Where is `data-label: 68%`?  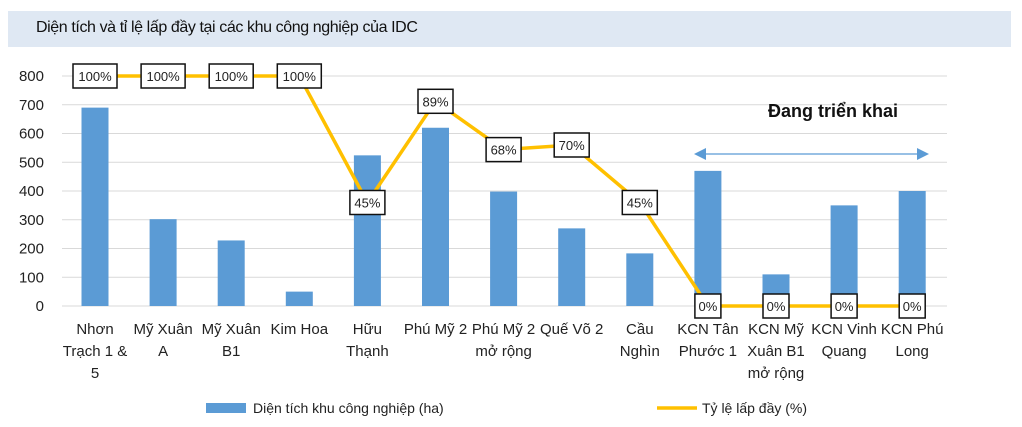
data-label: 68% is located at coordinates (504, 150).